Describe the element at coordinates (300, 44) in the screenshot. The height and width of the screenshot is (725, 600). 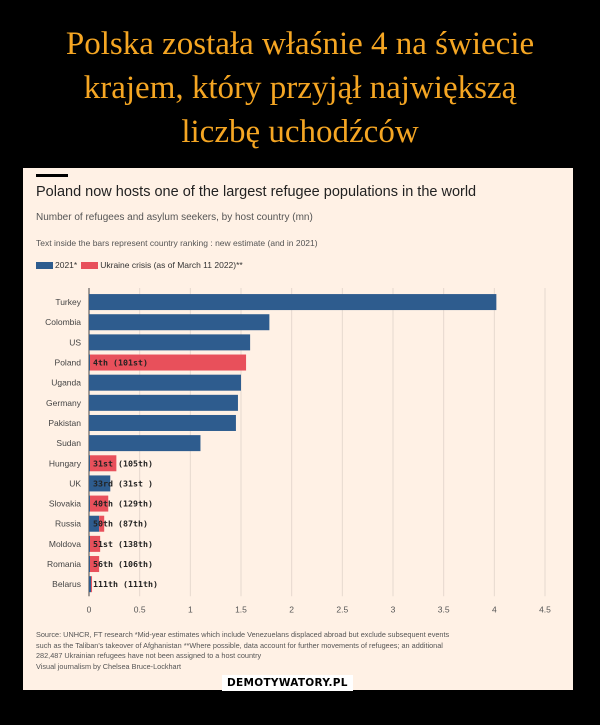
I see `meme-title-line: Polska została właśnie 4 na świecie` at that location.